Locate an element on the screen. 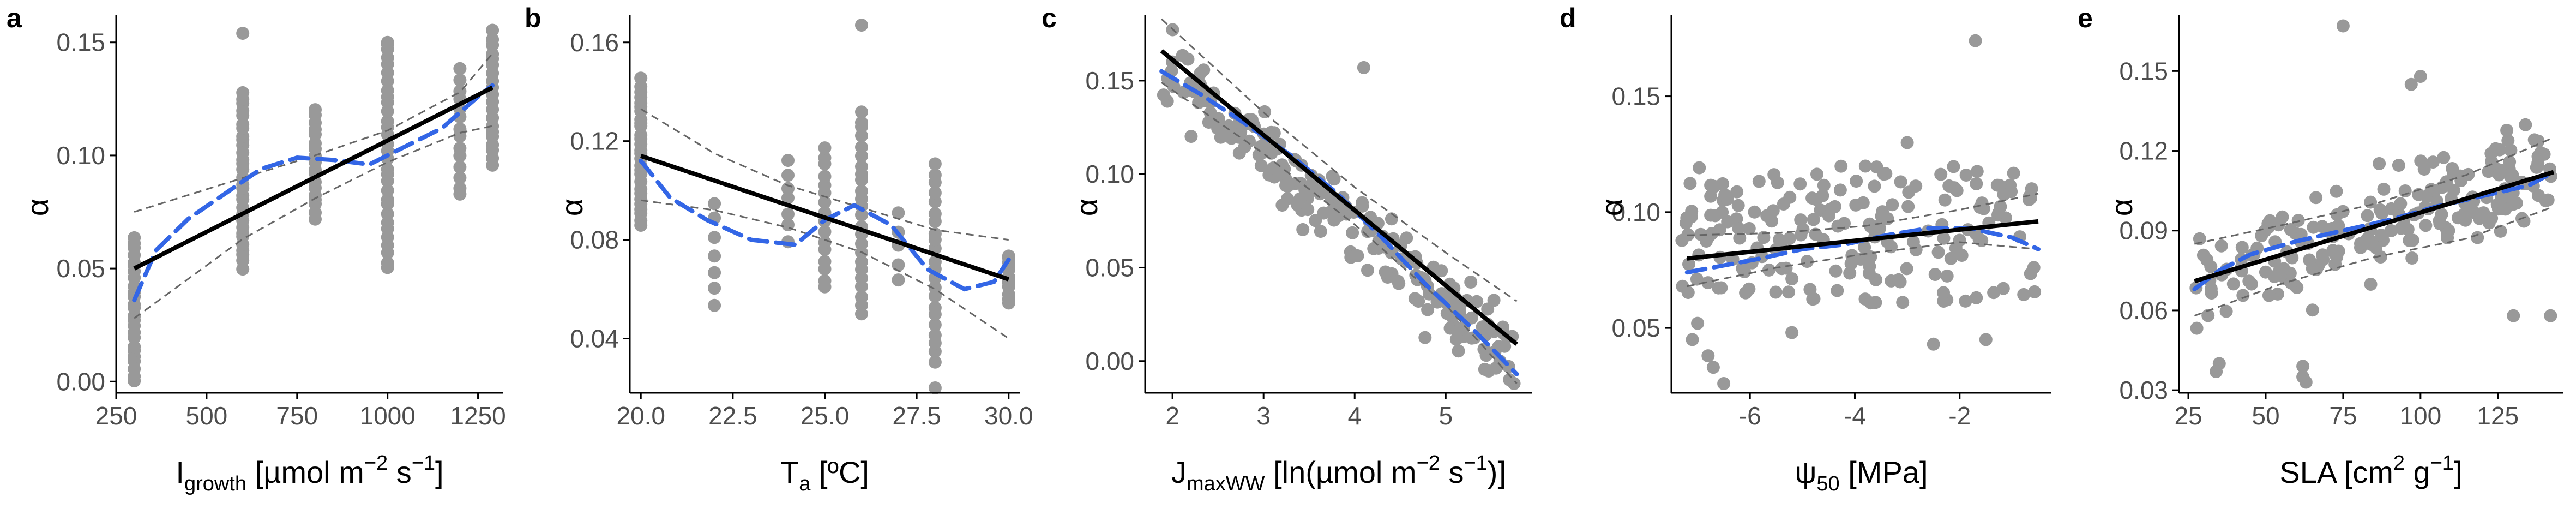  x-axis-label-part: ] is located at coordinates (439, 472).